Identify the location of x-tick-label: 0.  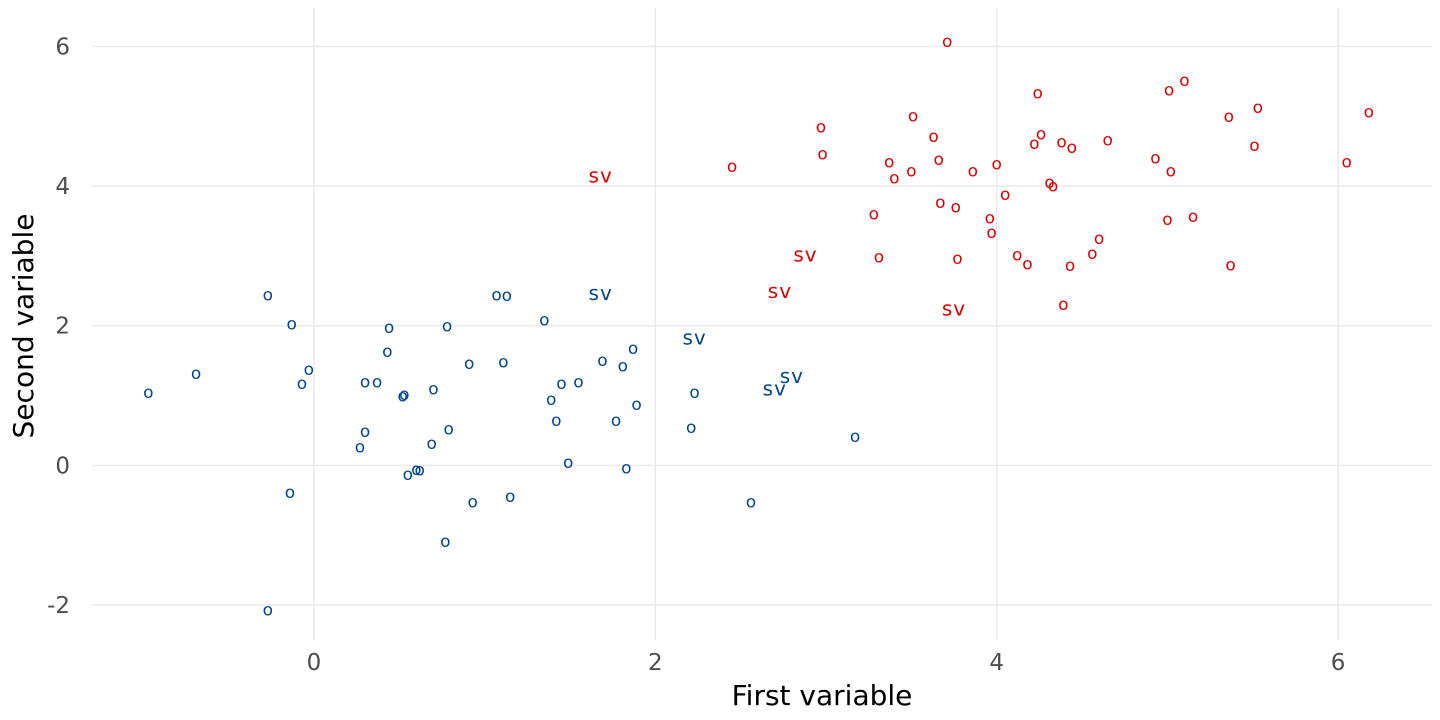
(314, 663).